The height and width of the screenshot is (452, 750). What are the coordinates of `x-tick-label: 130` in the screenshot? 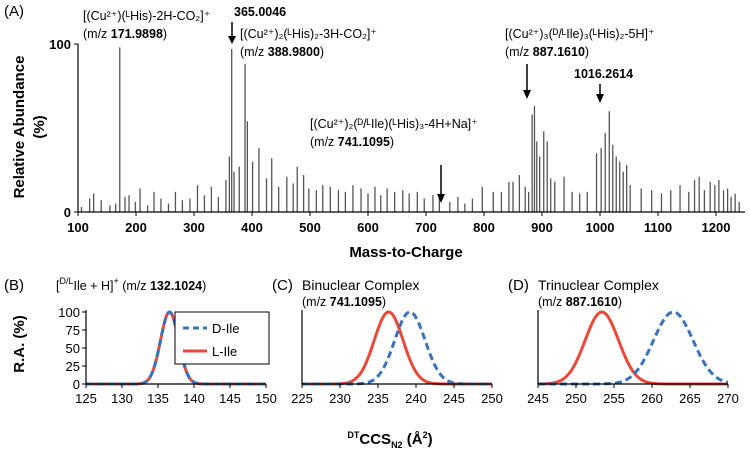 It's located at (122, 398).